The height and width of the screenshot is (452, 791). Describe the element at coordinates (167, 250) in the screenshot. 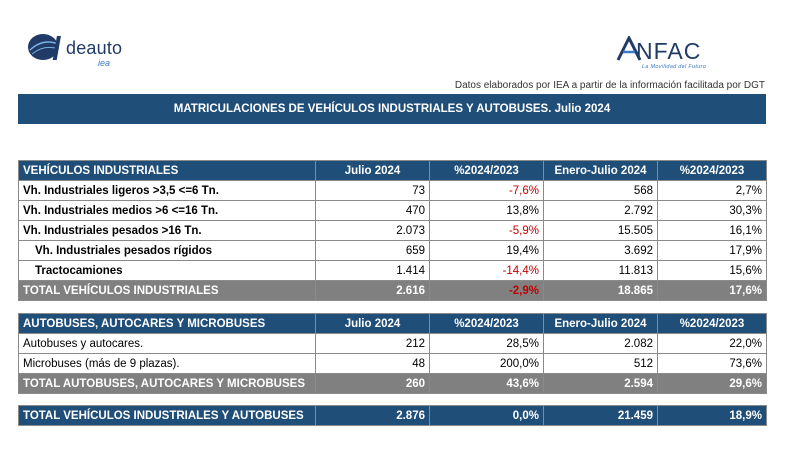

I see `row-label: Vh. Industriales pesados rígidos` at that location.